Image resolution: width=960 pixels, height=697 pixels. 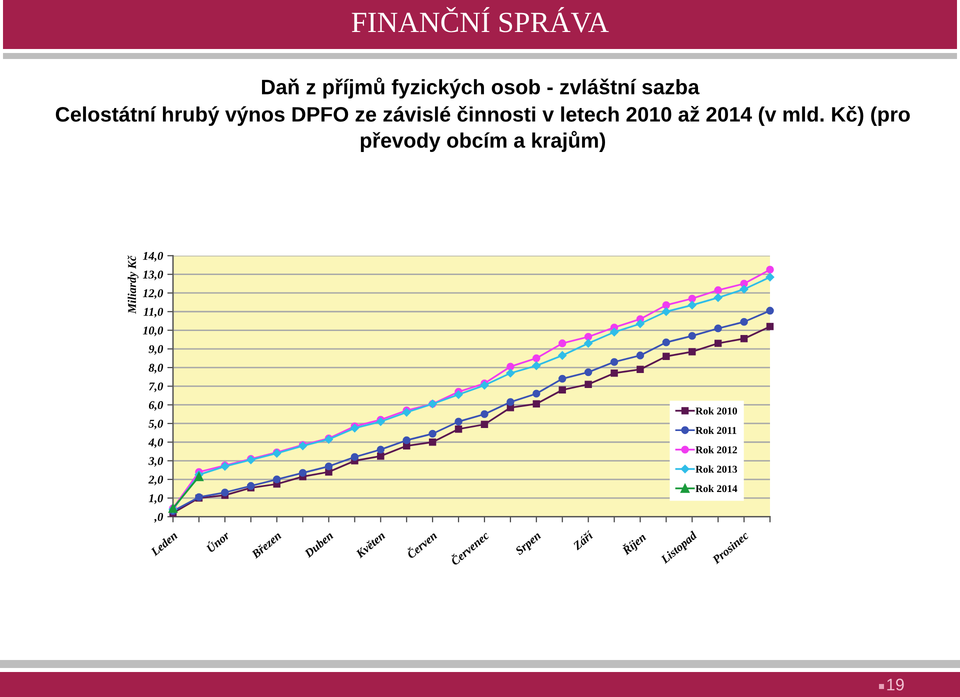 I want to click on y-tick-label: 10,0, so click(x=153, y=331).